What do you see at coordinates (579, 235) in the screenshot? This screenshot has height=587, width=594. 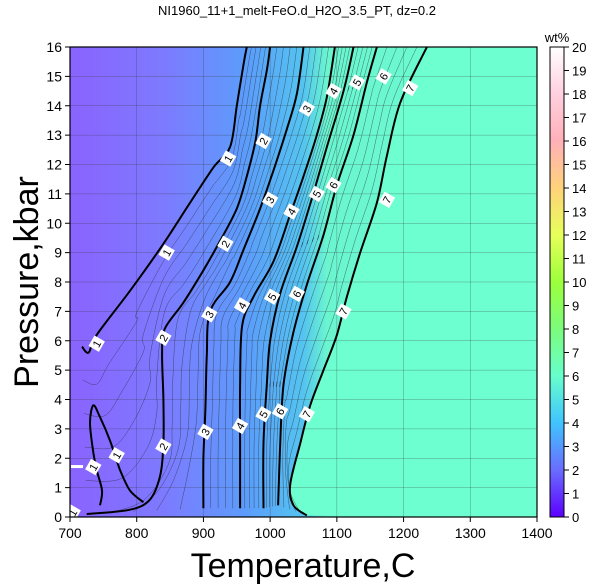 I see `colorbar-tick-label: 12` at bounding box center [579, 235].